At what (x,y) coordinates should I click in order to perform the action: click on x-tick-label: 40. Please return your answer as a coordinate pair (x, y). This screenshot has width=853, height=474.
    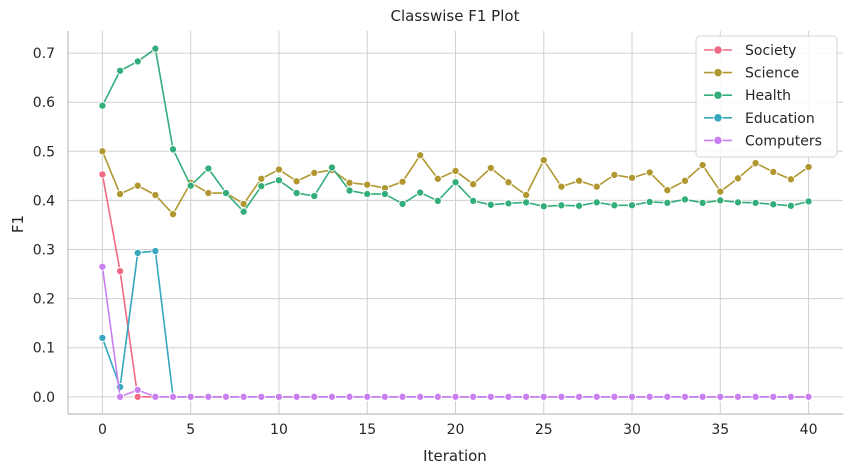
    Looking at the image, I should click on (809, 430).